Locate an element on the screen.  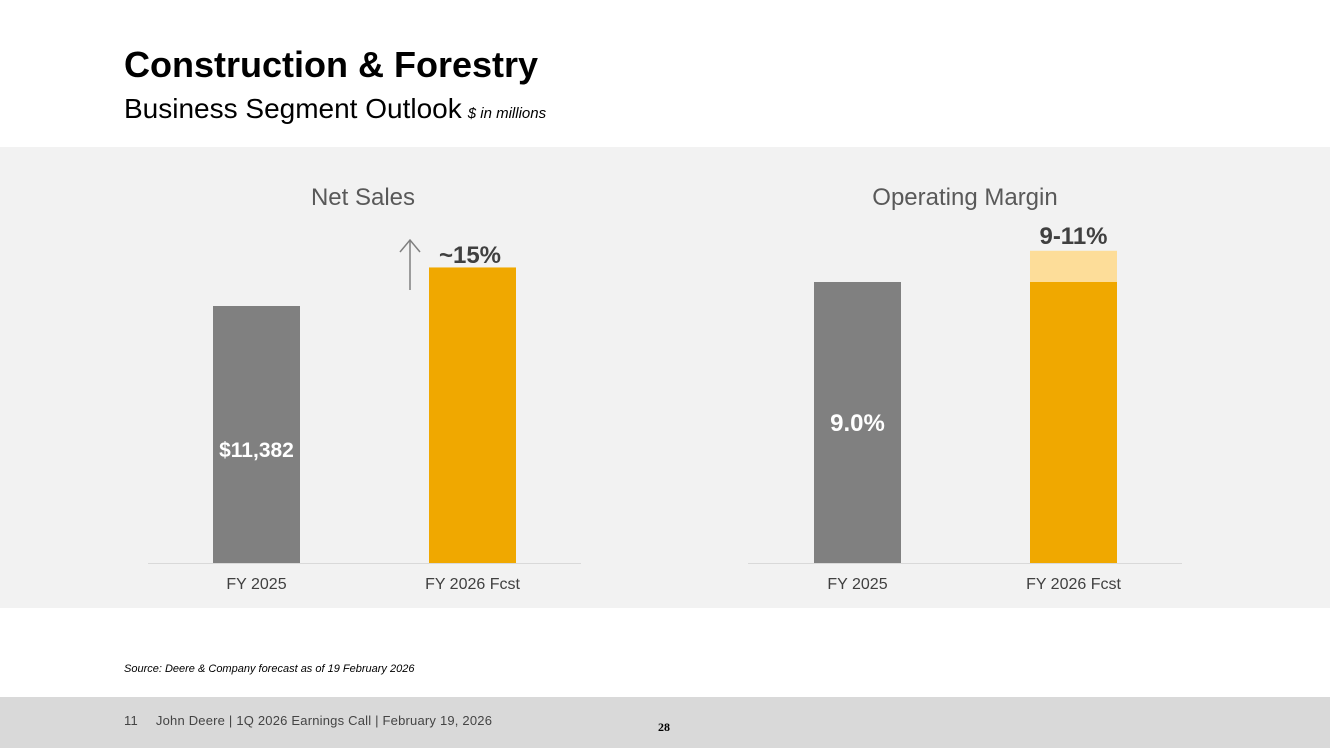
operating-margin-bar-fy2025 is located at coordinates (857, 422).